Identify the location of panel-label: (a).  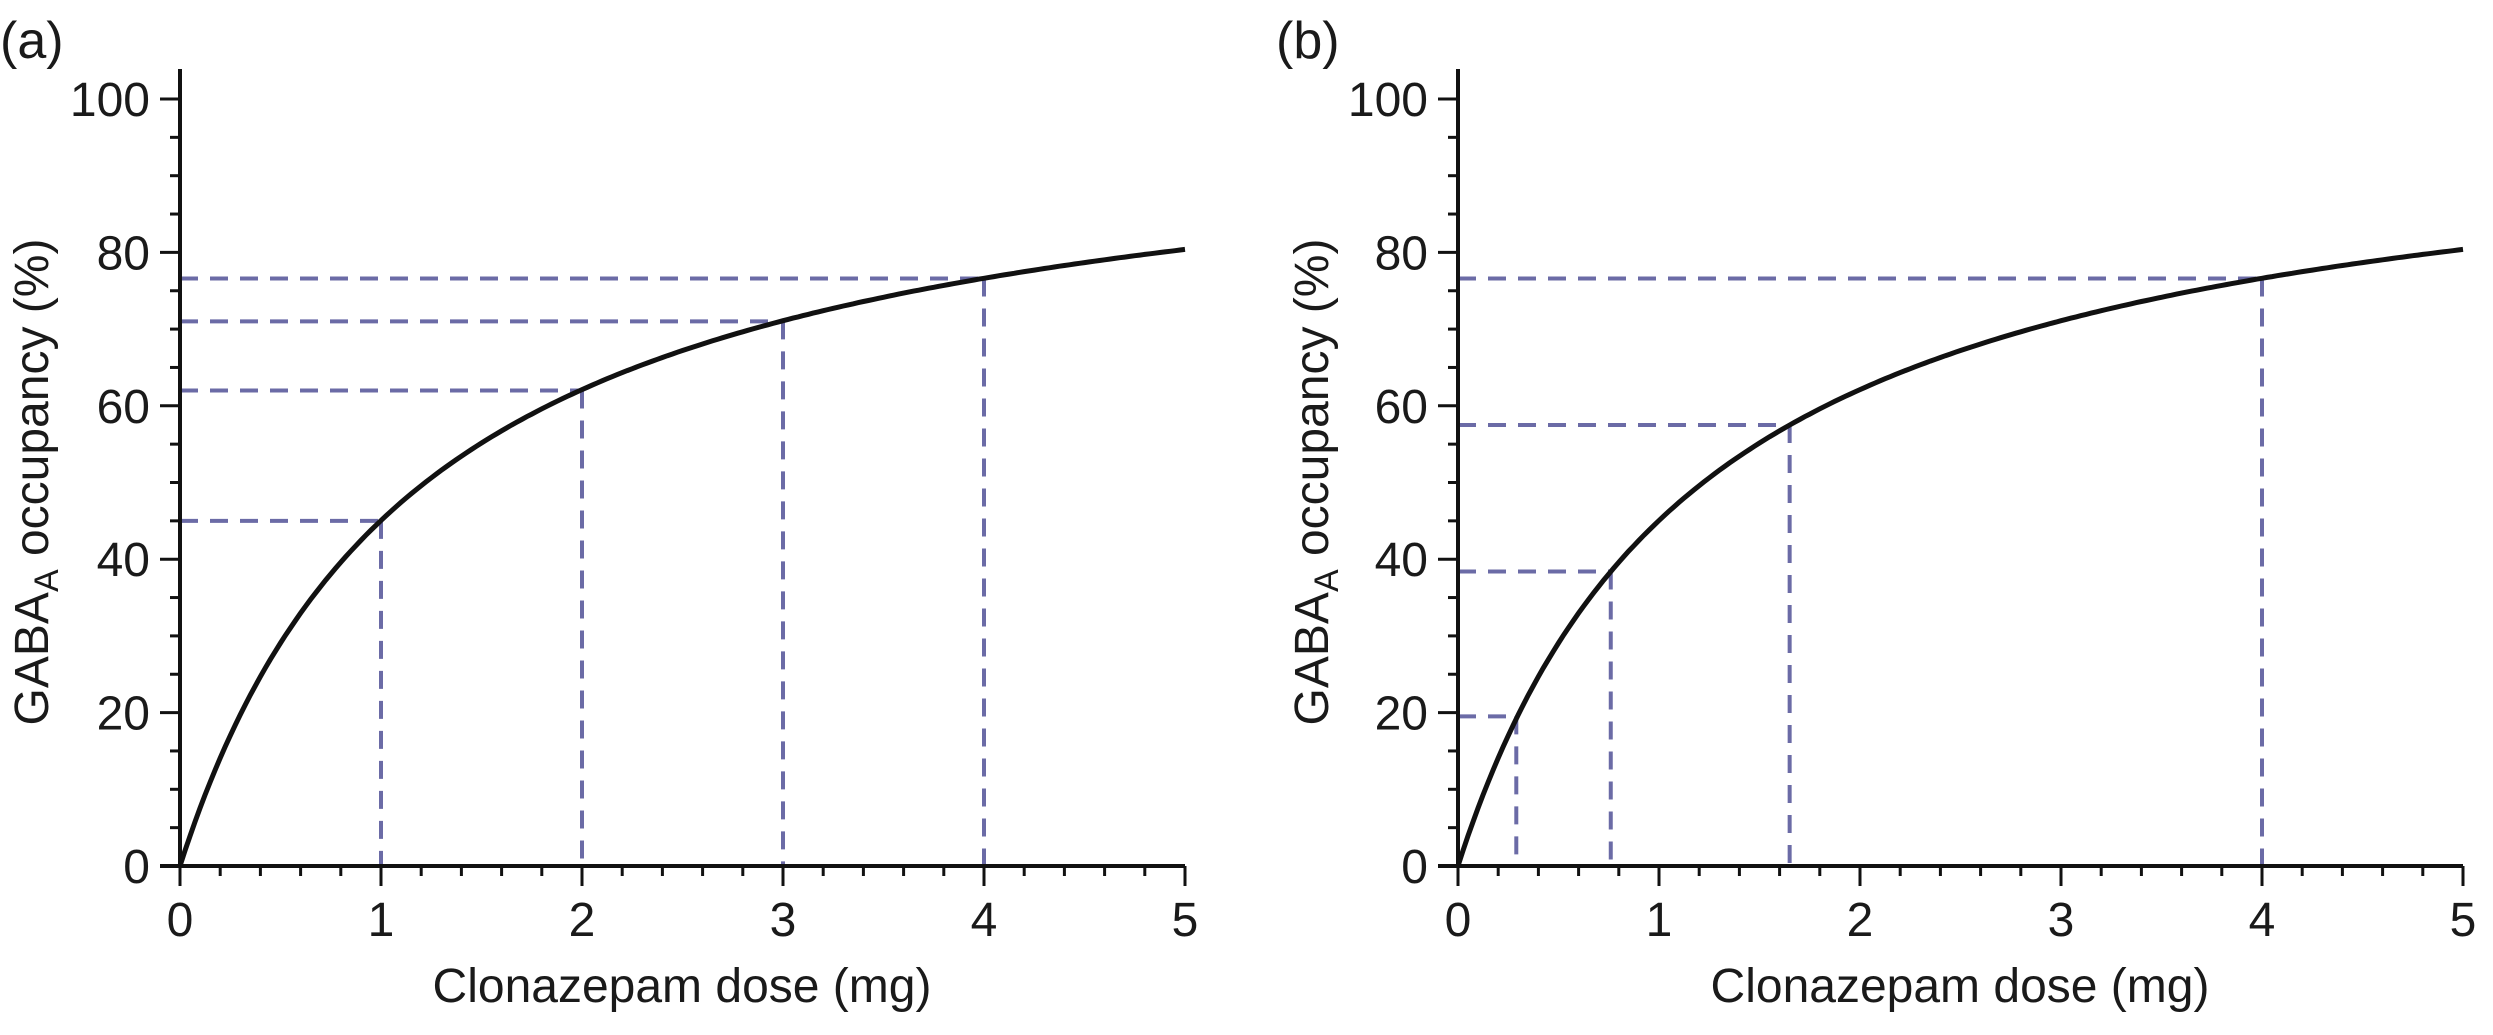
(32, 41).